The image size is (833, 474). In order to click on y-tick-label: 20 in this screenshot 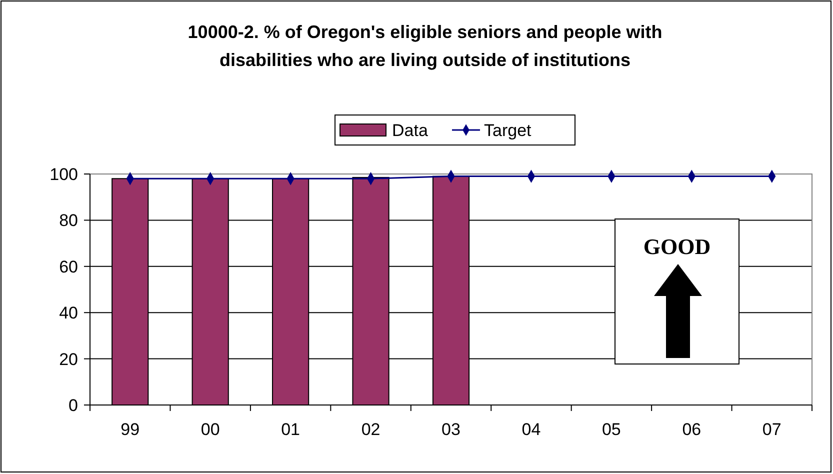, I will do `click(68, 359)`.